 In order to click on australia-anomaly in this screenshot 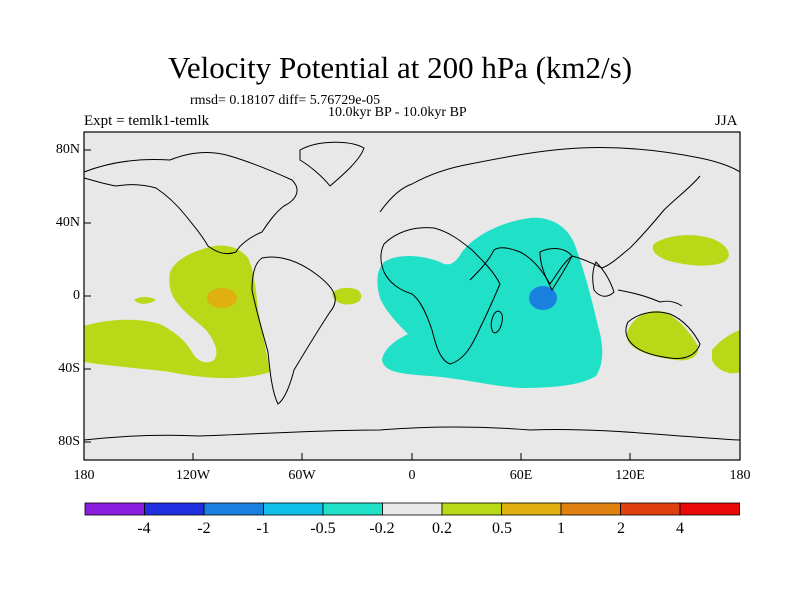, I will do `click(662, 335)`.